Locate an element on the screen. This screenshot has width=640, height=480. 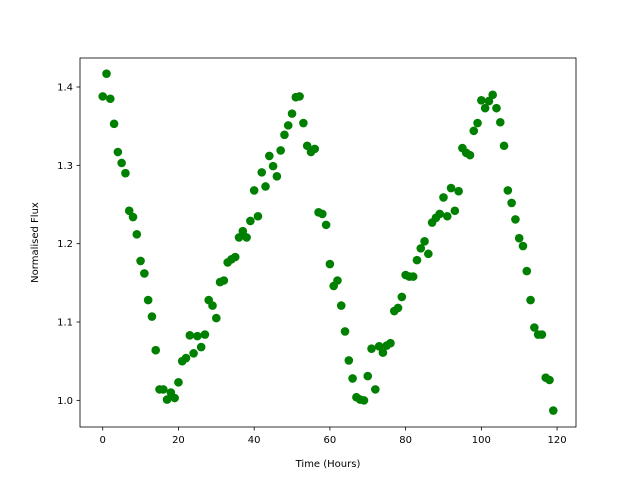
y-tick-label: 1.3 is located at coordinates (65, 166).